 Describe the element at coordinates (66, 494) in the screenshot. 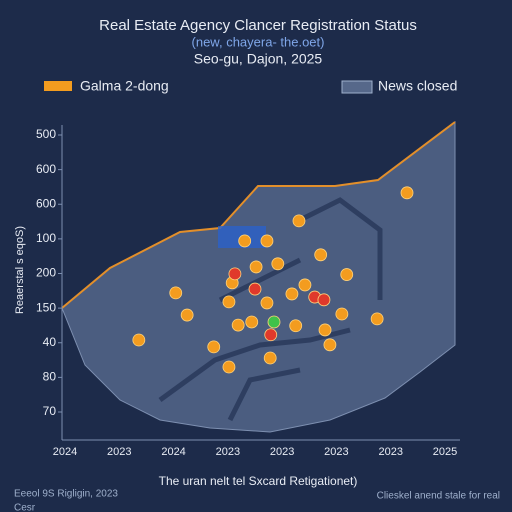

I see `footer-text: Eeeol 9S Rigligin, 2023` at that location.